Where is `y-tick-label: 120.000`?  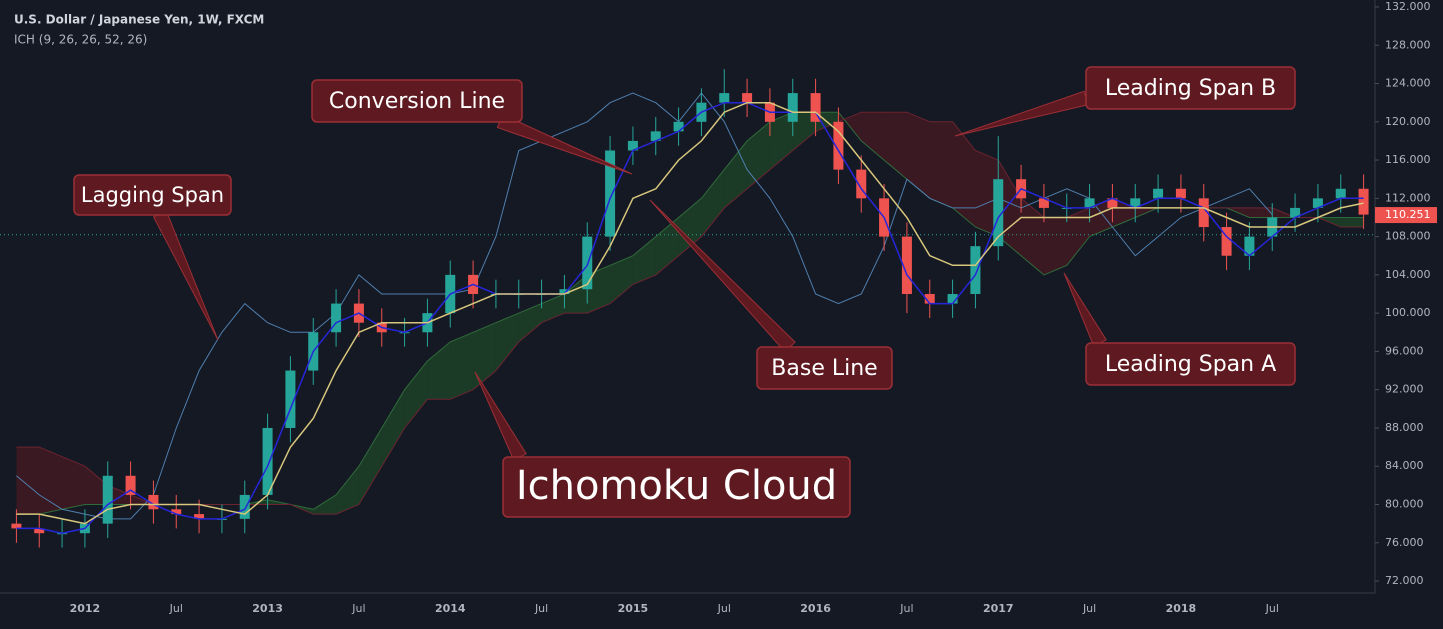 y-tick-label: 120.000 is located at coordinates (1408, 121).